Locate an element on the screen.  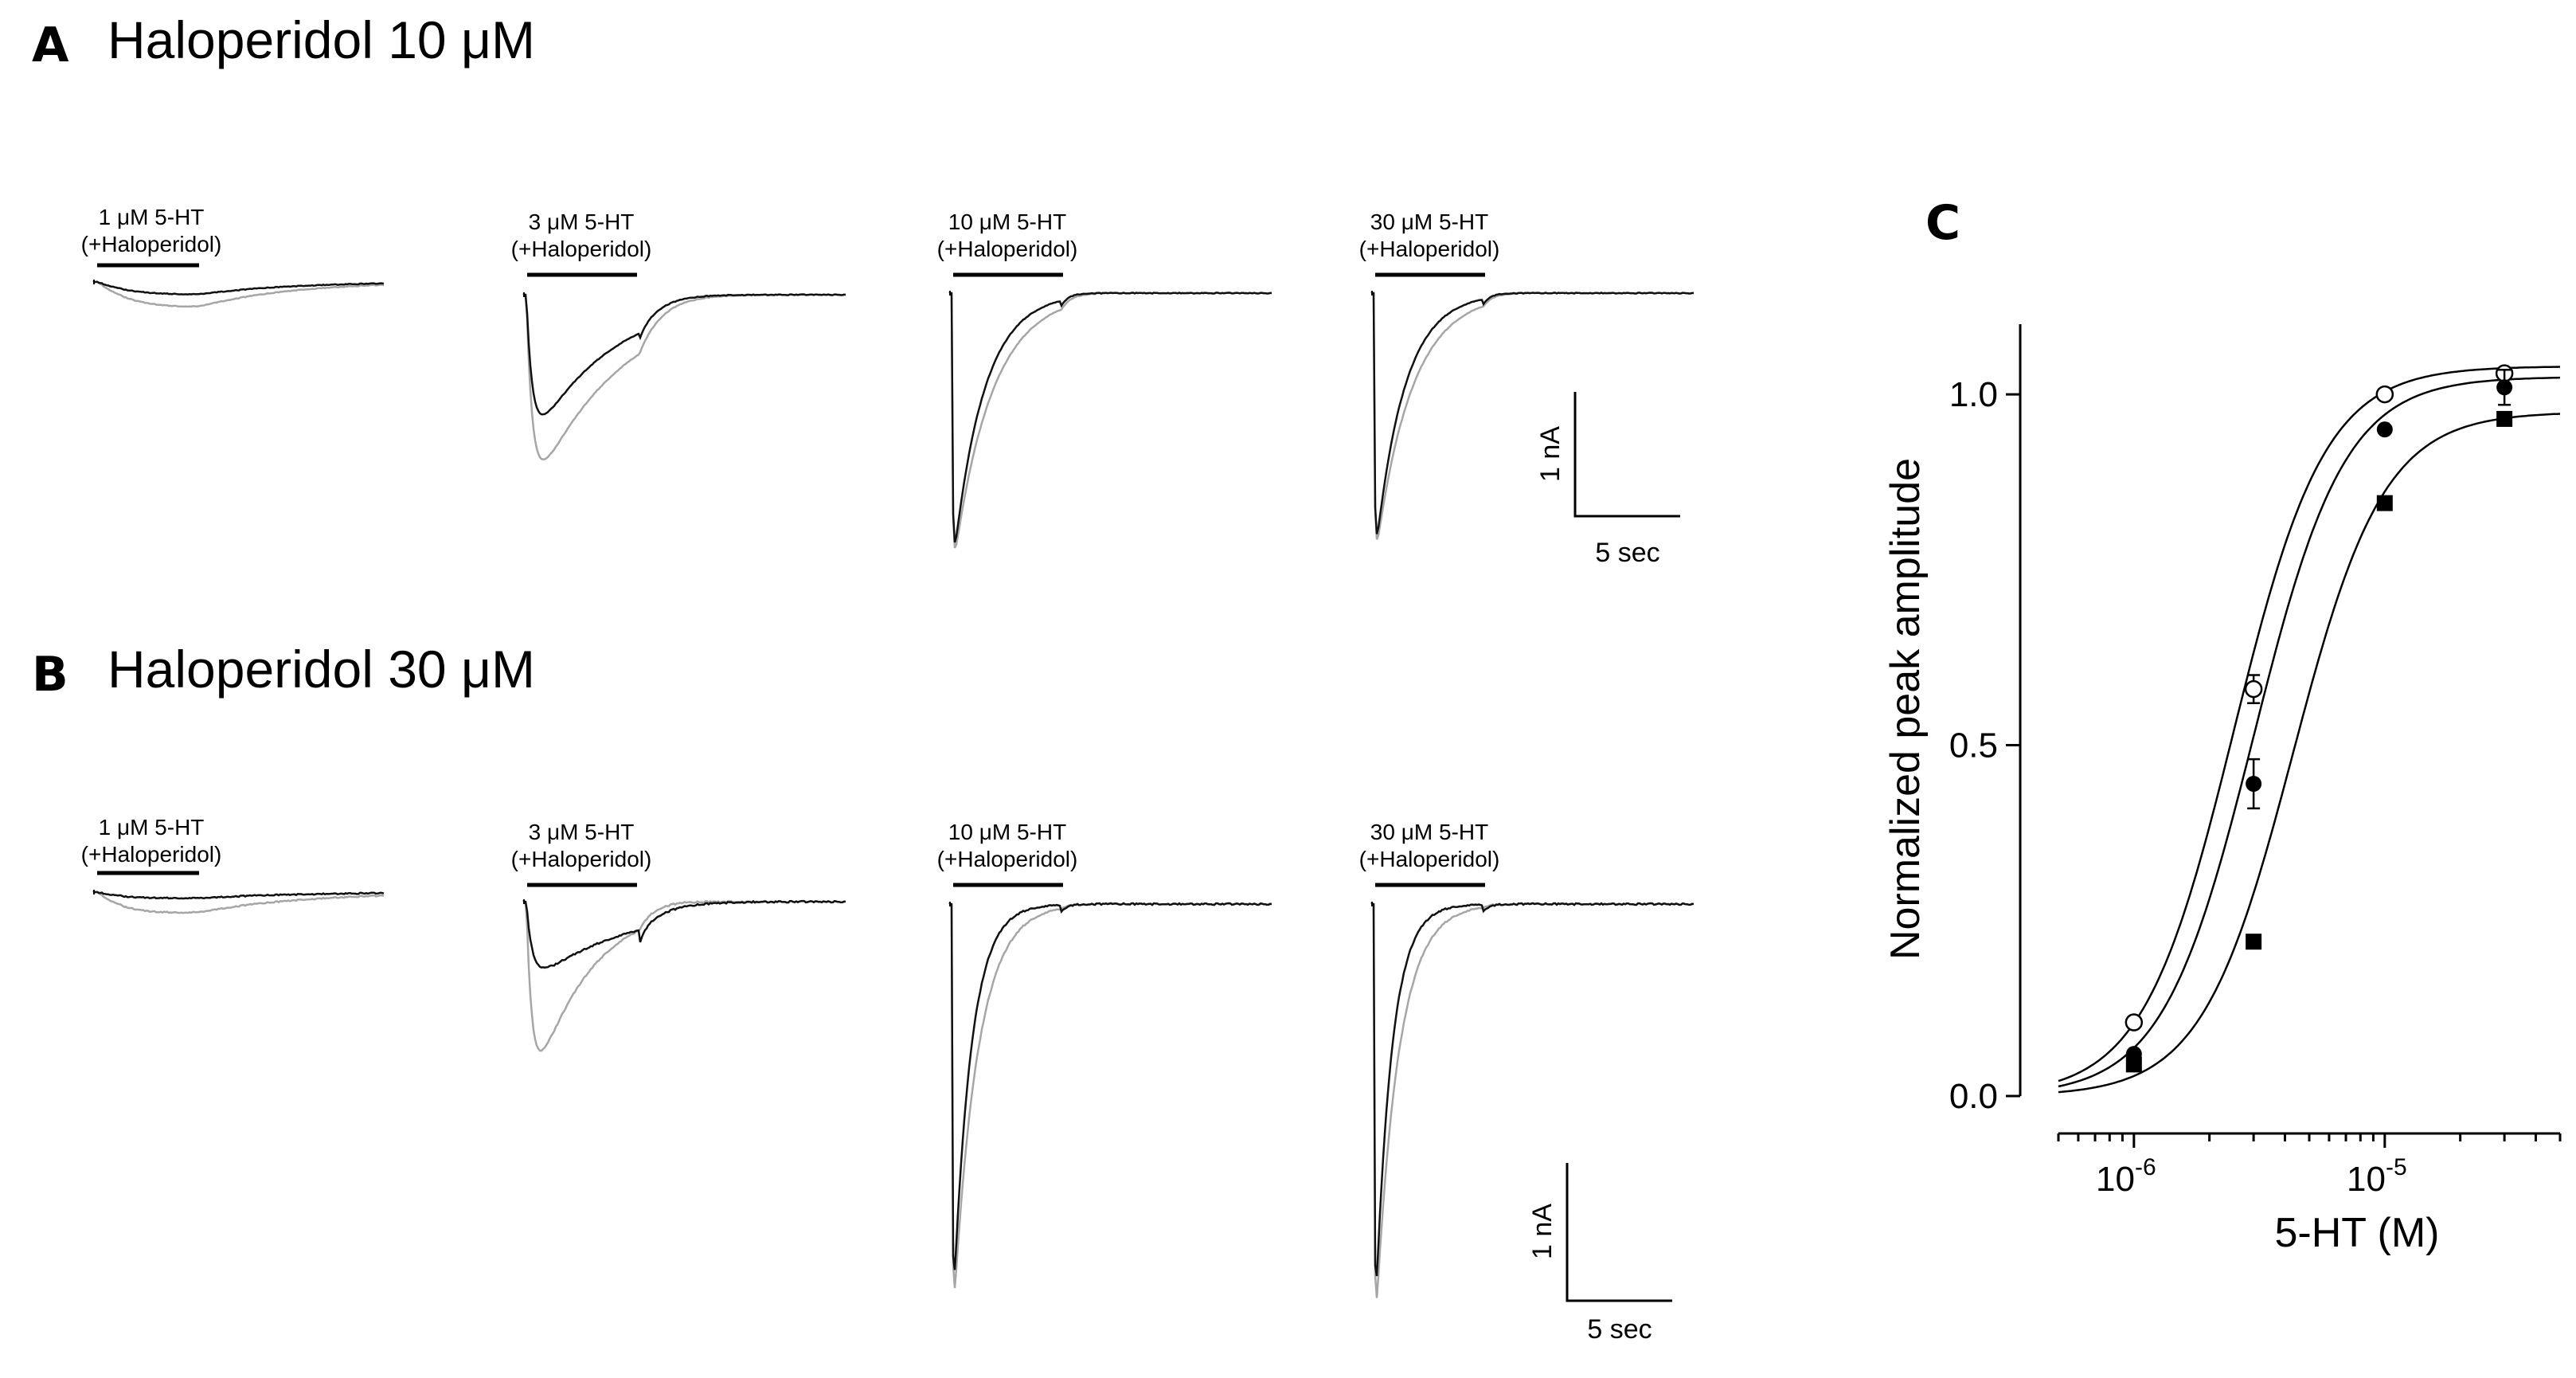
scale-bar-a-time: 5 sec is located at coordinates (1627, 553).